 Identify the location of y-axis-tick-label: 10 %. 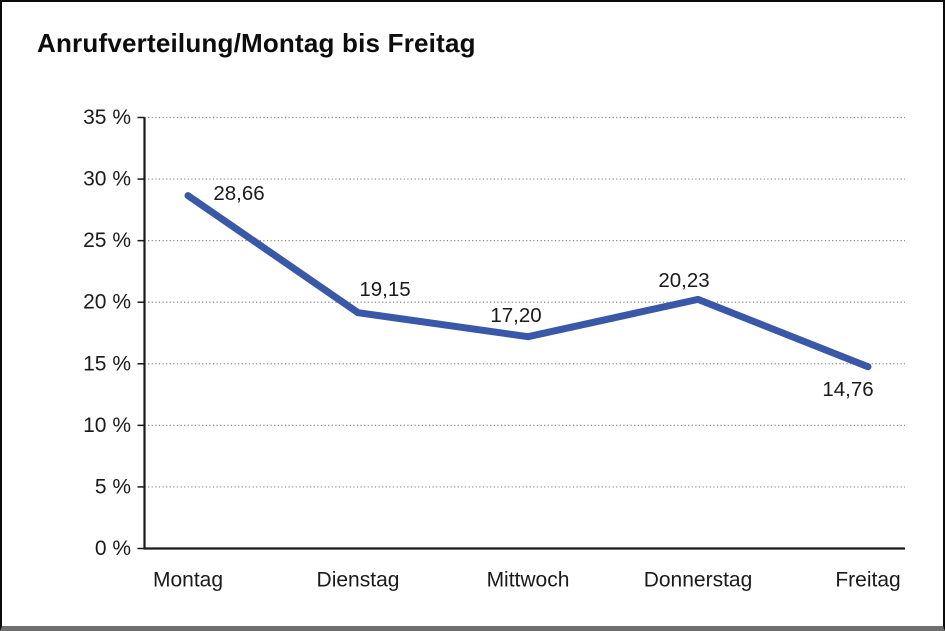
(107, 425).